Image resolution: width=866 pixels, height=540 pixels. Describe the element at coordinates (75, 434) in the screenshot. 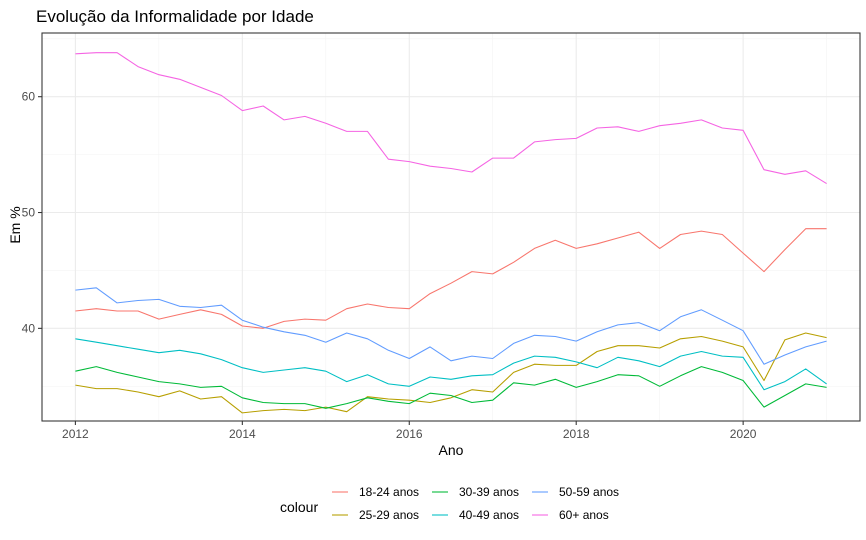

I see `x-tick-label: 2012` at that location.